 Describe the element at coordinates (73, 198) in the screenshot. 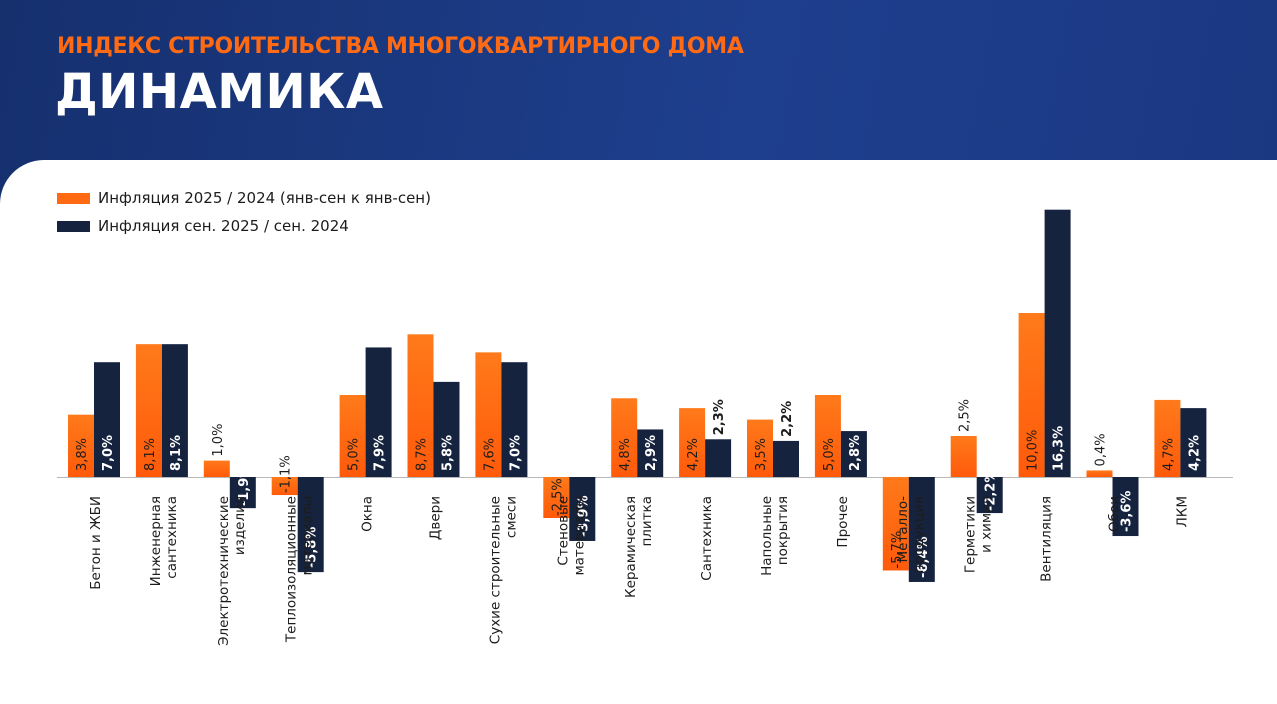

I see `legend-swatch-orange` at that location.